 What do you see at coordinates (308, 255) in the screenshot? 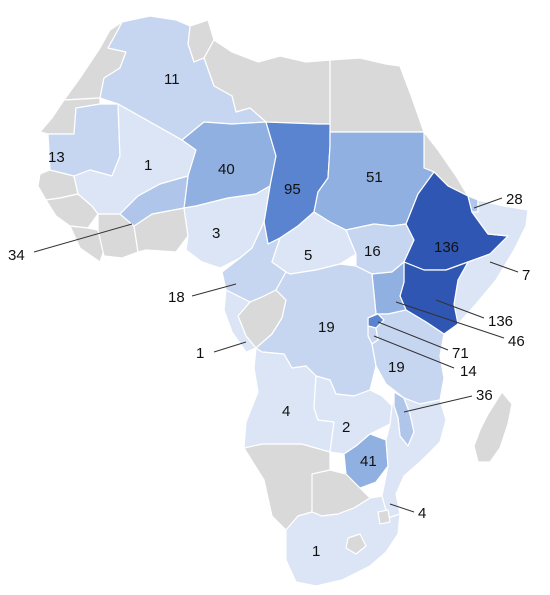
I see `label-car: 5` at bounding box center [308, 255].